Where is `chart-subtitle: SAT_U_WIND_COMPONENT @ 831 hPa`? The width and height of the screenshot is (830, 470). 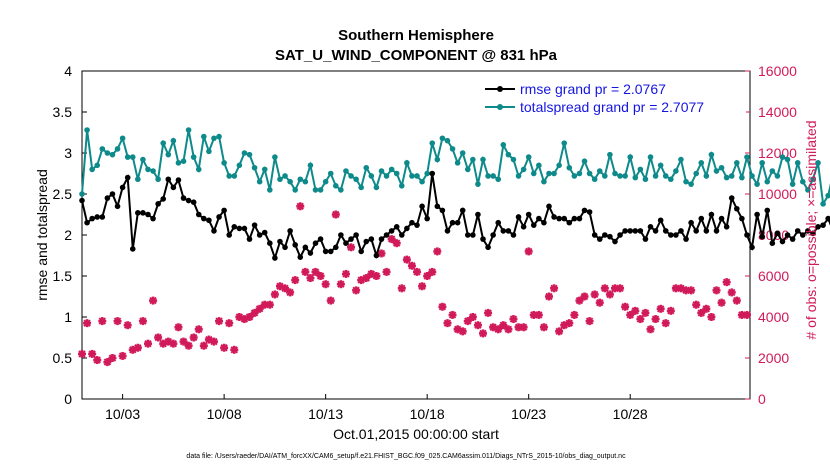
chart-subtitle: SAT_U_WIND_COMPONENT @ 831 hPa is located at coordinates (416, 55).